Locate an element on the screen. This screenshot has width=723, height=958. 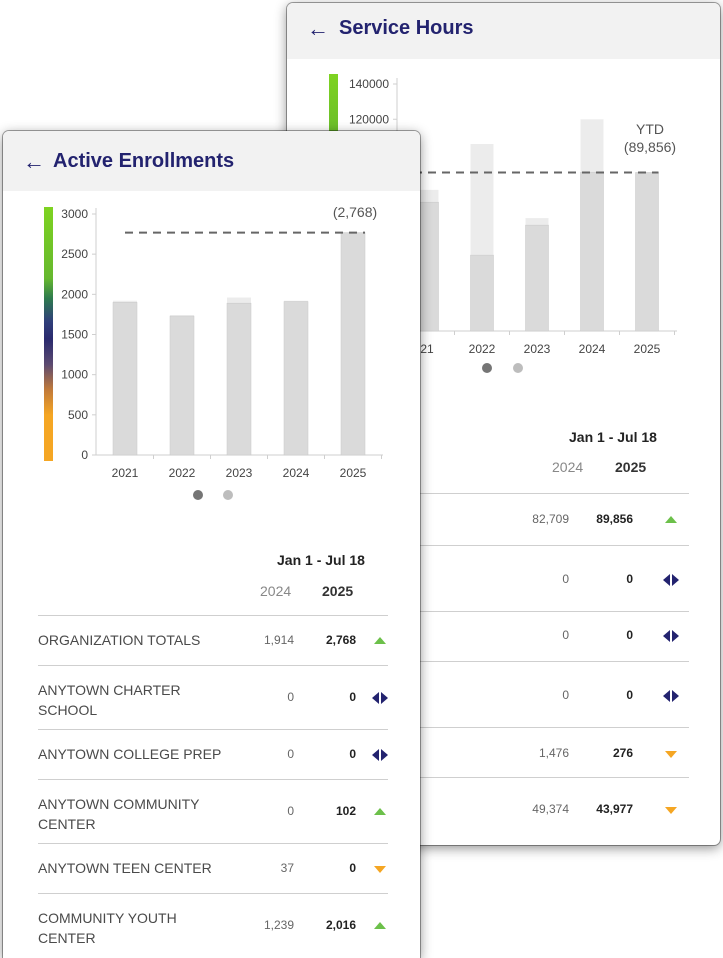
y-tick-label: 2500 is located at coordinates (74, 254).